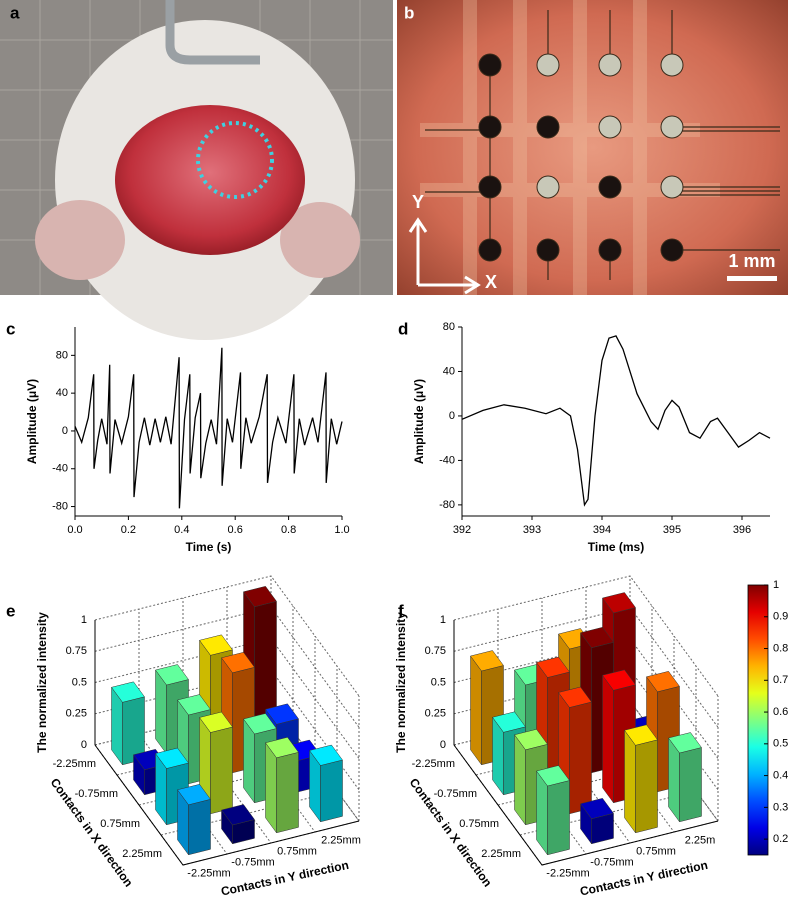 Image resolution: width=788 pixels, height=906 pixels. I want to click on z-tick-label: 0.5, so click(438, 682).